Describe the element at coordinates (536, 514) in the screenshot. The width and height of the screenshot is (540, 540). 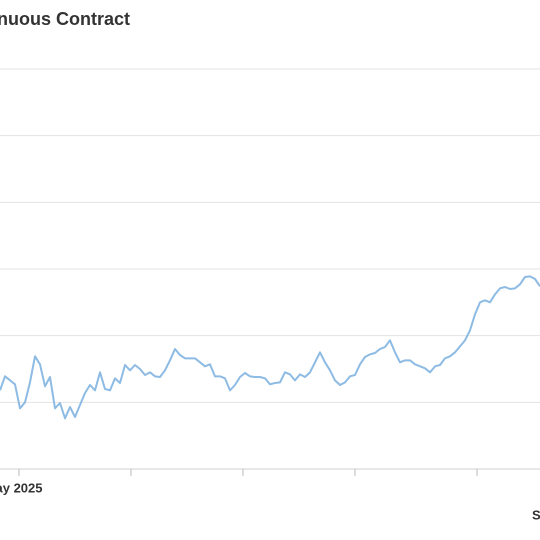
I see `corner-text: S` at that location.